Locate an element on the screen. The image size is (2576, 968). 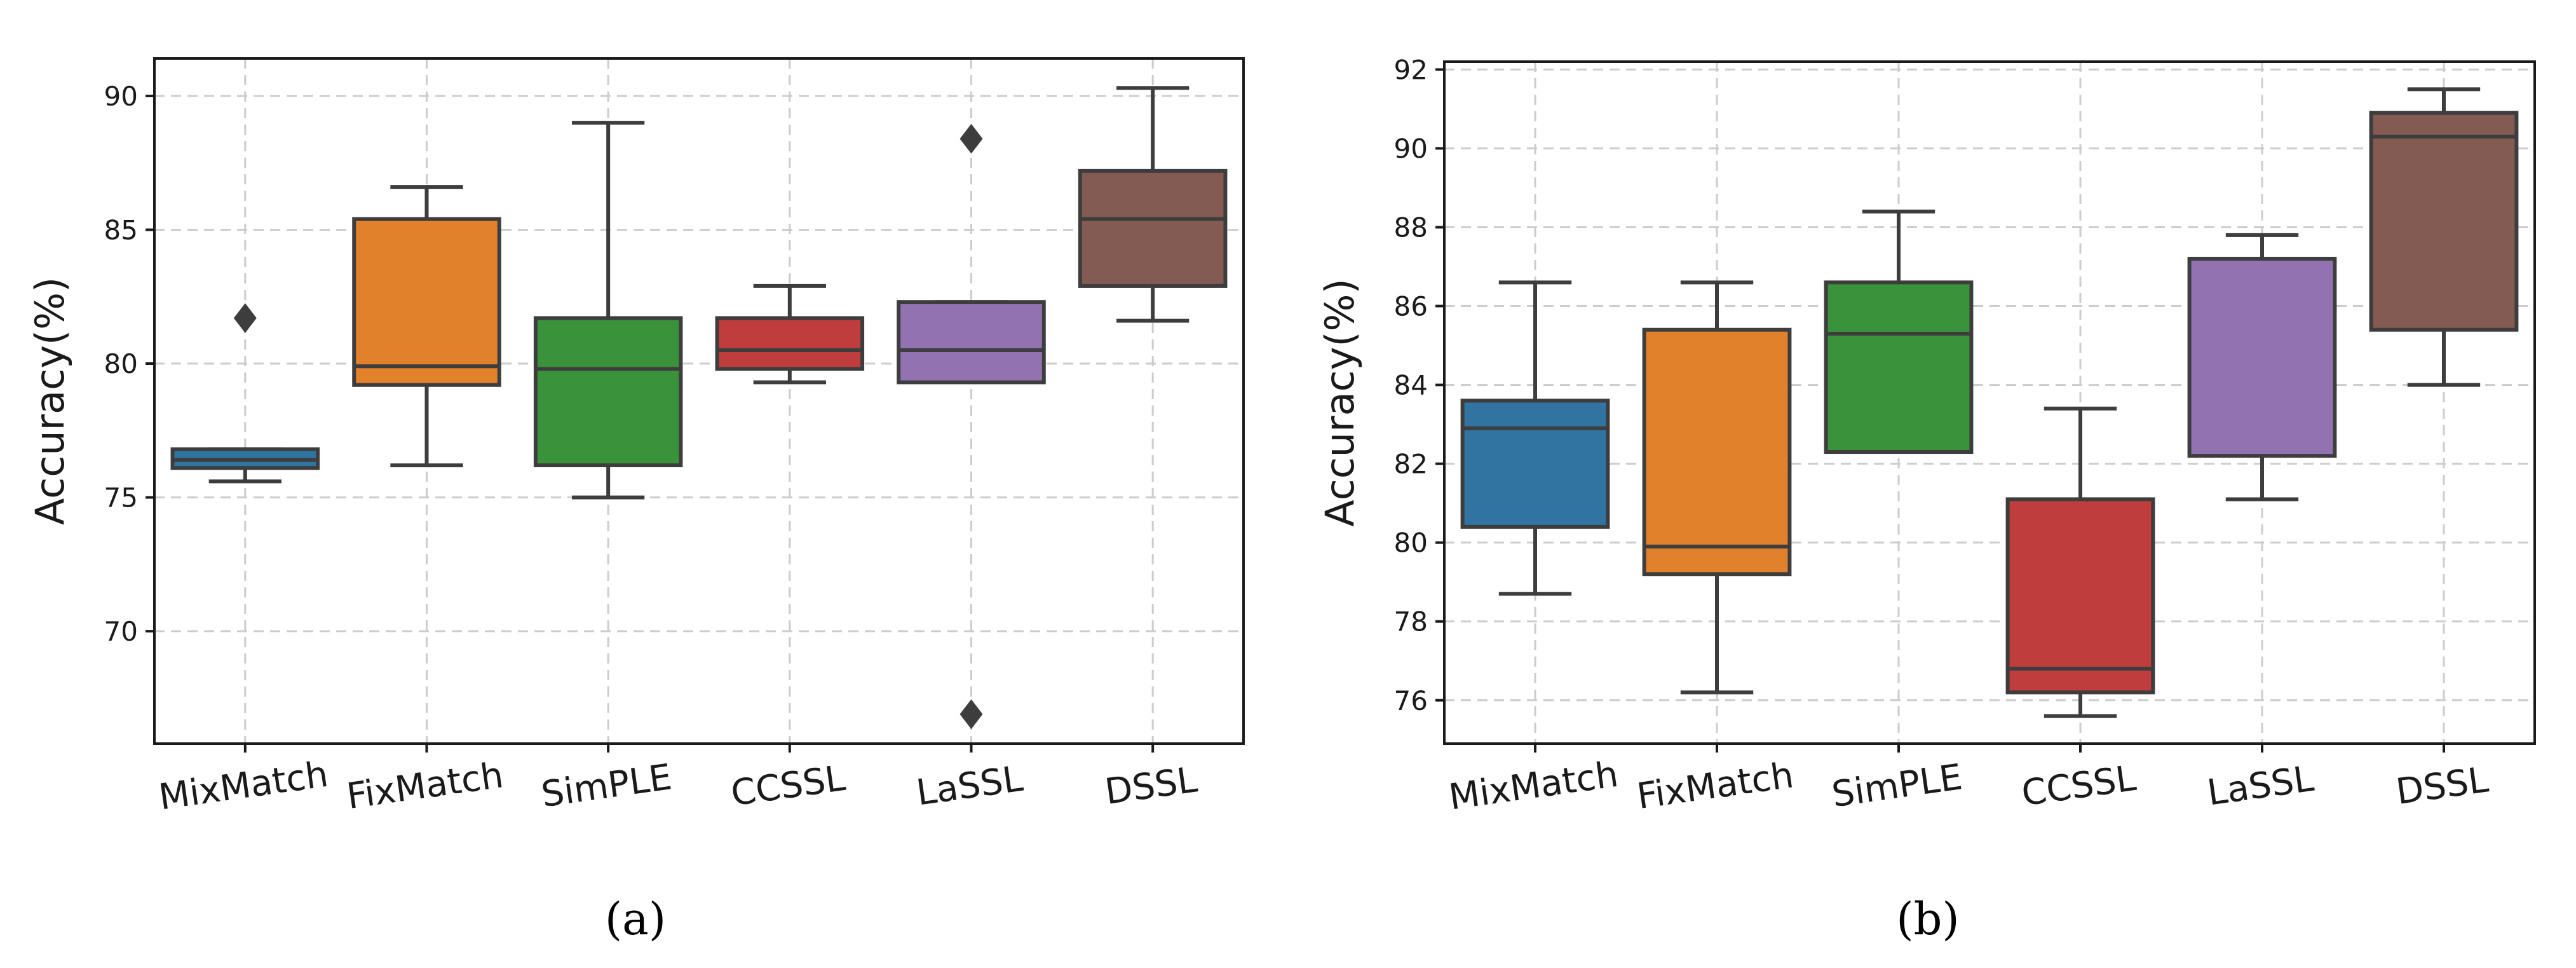
y-tick-label: 86 is located at coordinates (1411, 306).